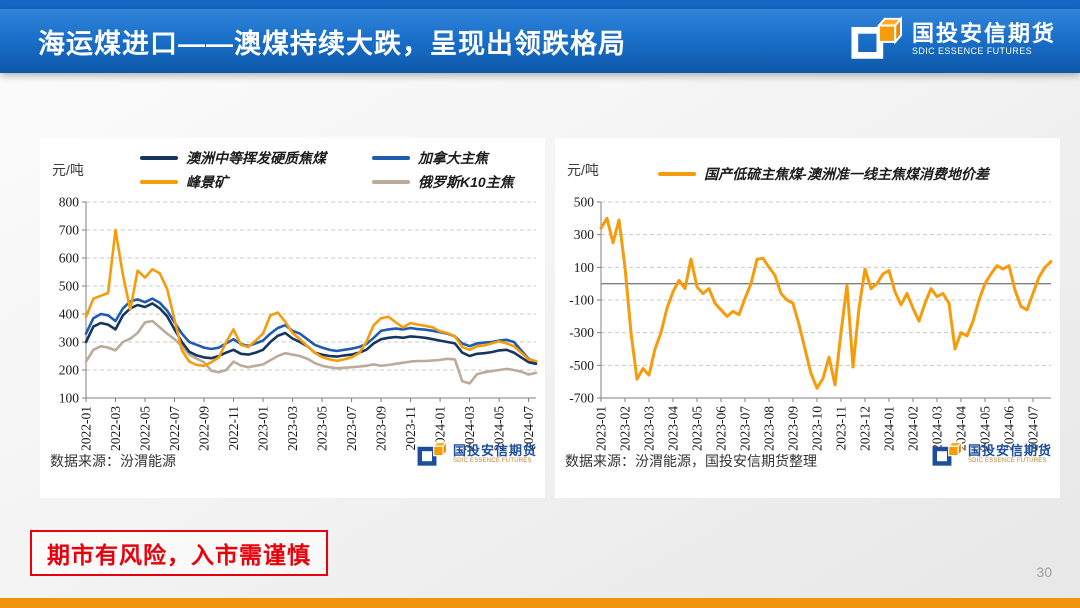 The height and width of the screenshot is (608, 1080). What do you see at coordinates (1044, 572) in the screenshot?
I see `page-number: 30` at bounding box center [1044, 572].